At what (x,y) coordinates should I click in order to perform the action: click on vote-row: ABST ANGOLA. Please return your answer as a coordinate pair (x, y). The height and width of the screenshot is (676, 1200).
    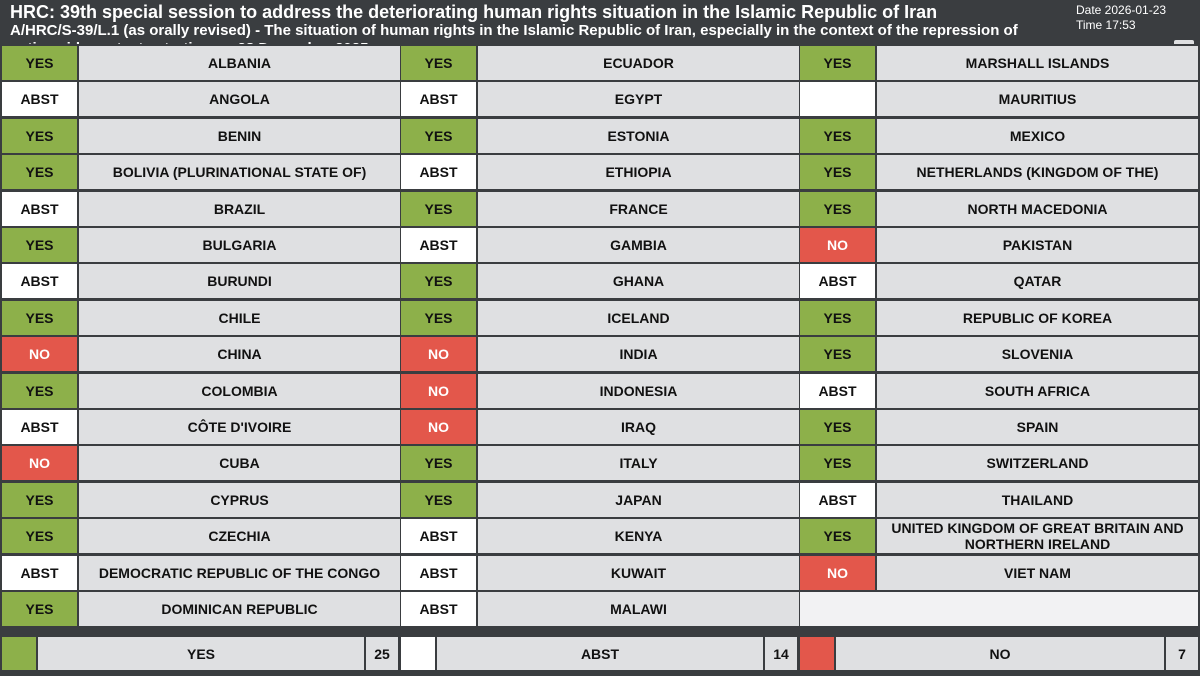
    Looking at the image, I should click on (201, 99).